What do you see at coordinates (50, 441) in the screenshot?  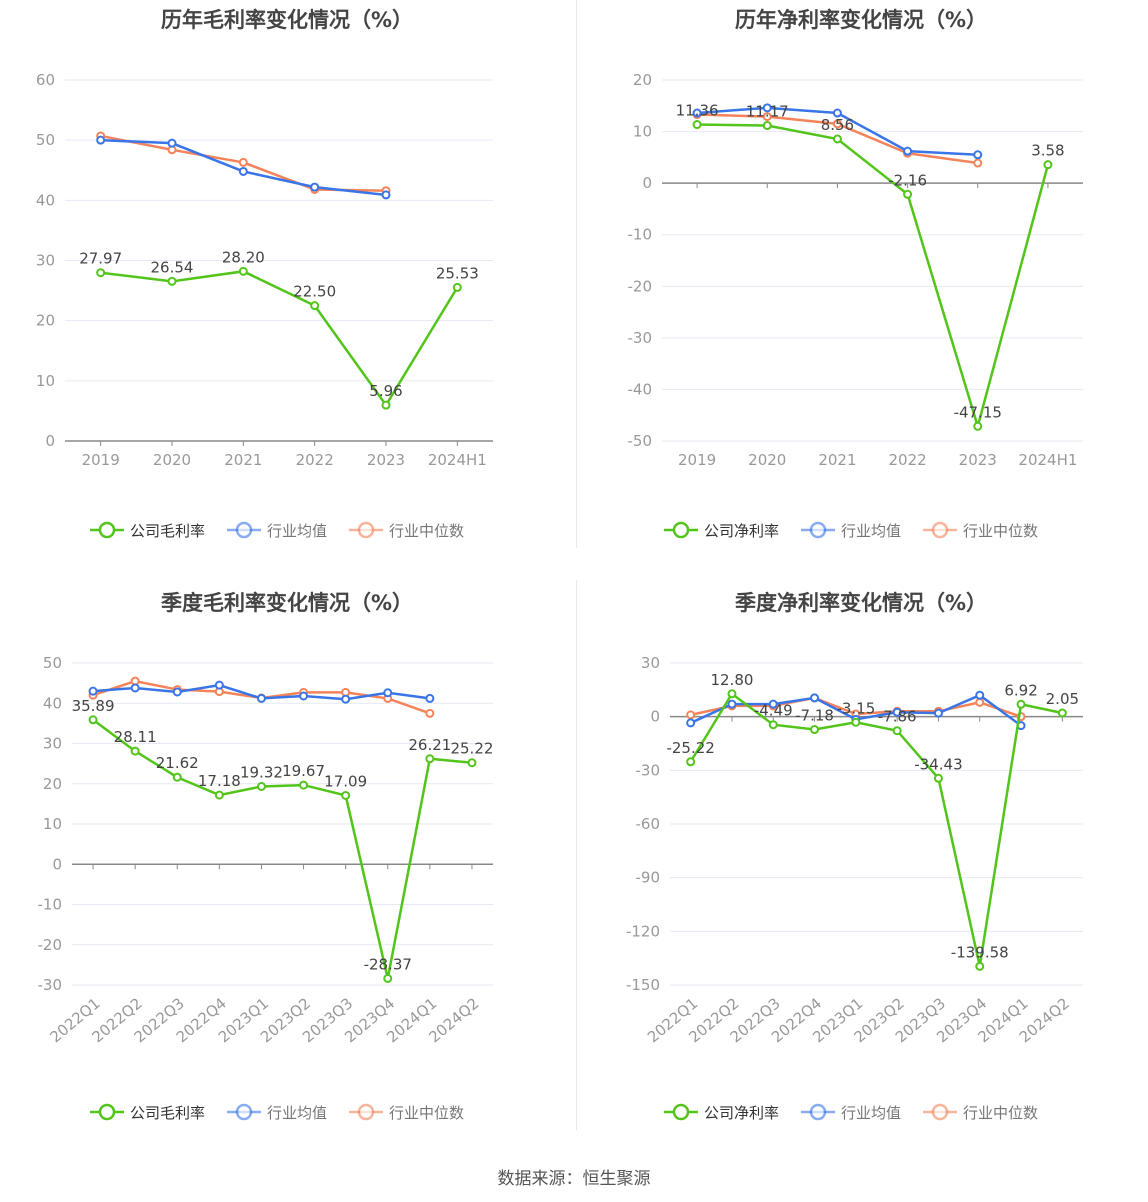 I see `y-tick-label: 0` at bounding box center [50, 441].